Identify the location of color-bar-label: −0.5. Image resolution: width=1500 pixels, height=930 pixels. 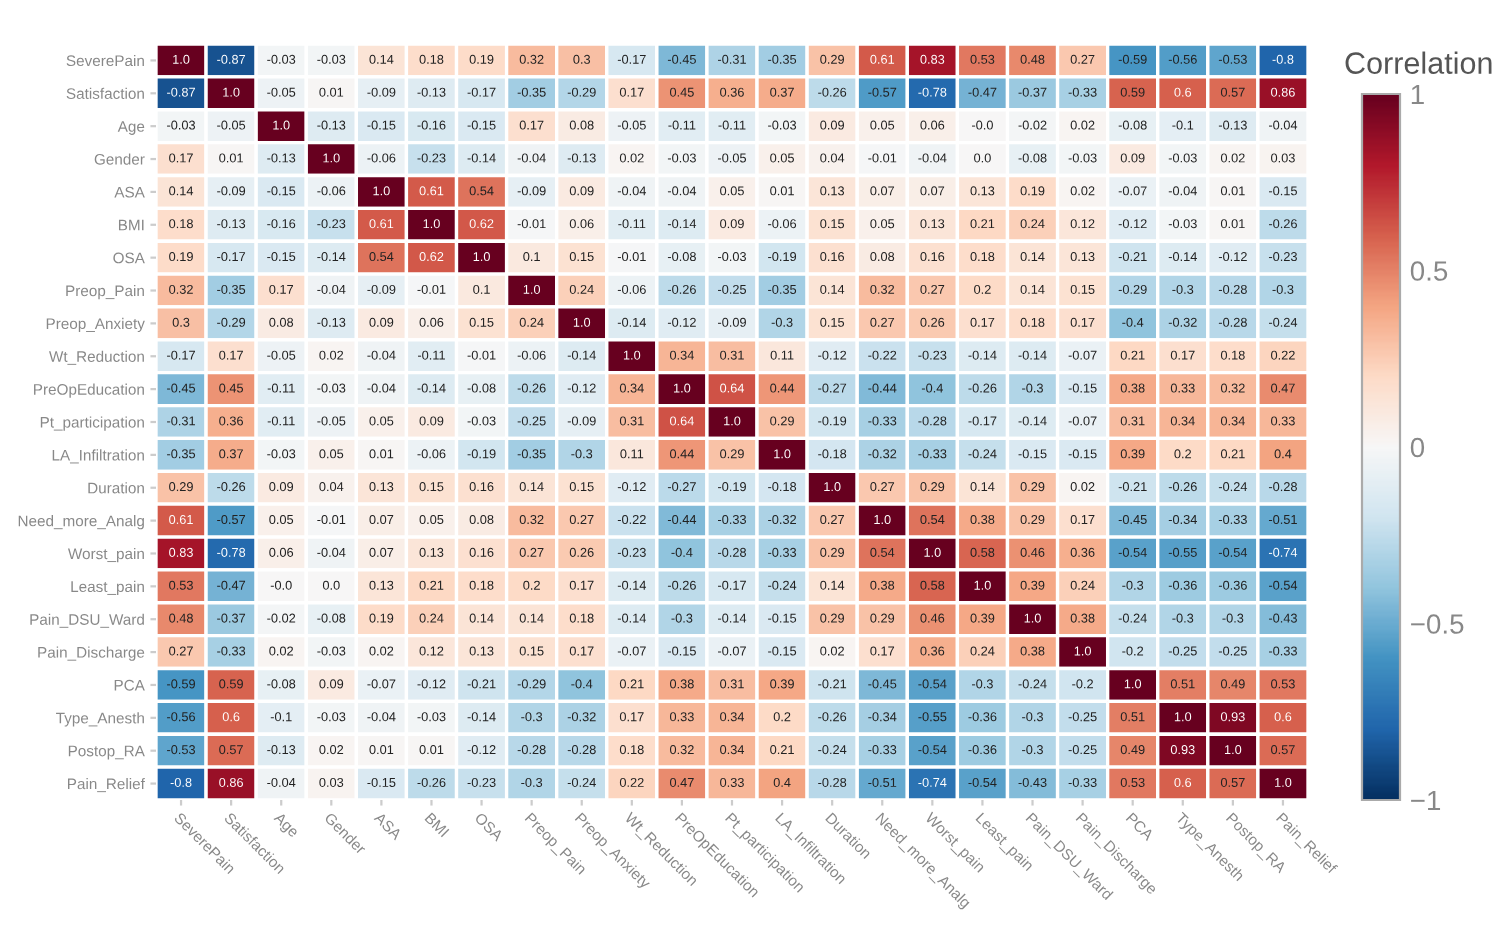
(1437, 624).